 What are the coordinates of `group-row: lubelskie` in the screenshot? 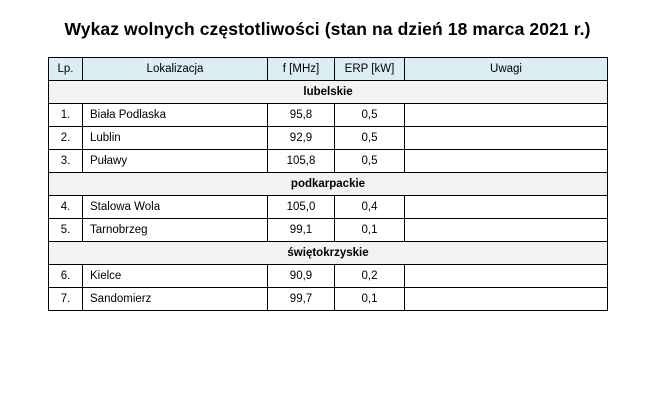 It's located at (328, 92).